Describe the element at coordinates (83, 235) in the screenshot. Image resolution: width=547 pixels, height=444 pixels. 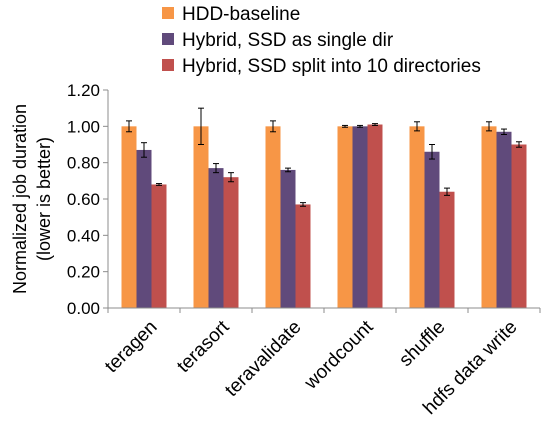
I see `y-tick-label: 0.40` at that location.